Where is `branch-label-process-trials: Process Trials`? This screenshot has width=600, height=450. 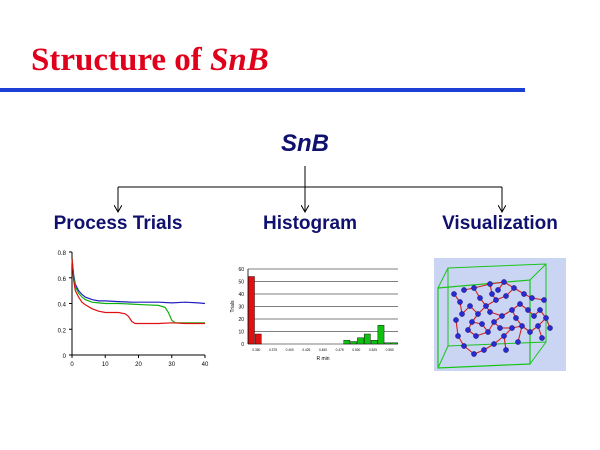
branch-label-process-trials: Process Trials is located at coordinates (118, 223).